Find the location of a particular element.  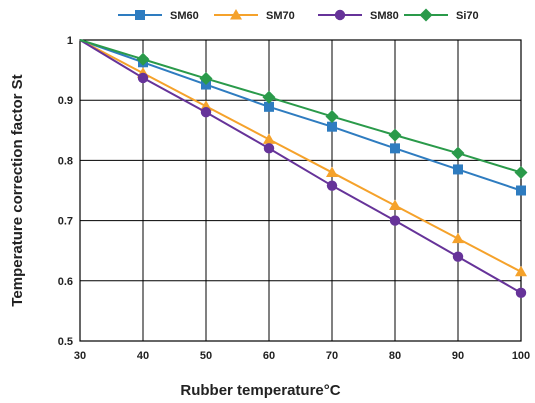

x-tick-label: 100 is located at coordinates (521, 356).